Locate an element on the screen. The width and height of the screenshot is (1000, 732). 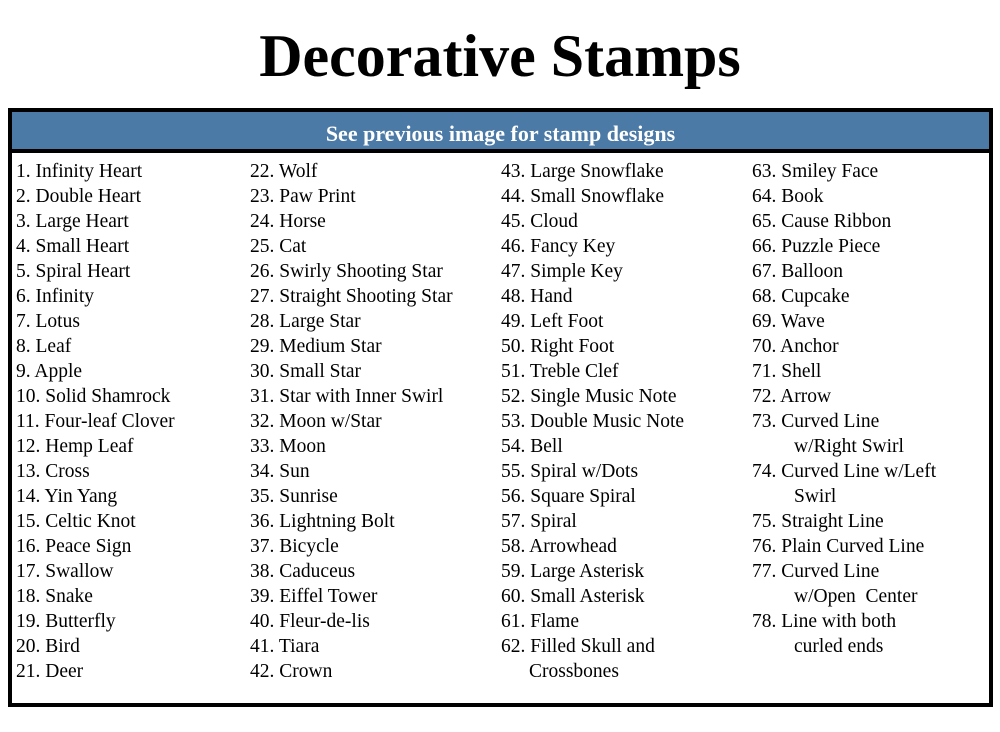
stamp-list-item: 58. Arrowhead is located at coordinates (592, 546).